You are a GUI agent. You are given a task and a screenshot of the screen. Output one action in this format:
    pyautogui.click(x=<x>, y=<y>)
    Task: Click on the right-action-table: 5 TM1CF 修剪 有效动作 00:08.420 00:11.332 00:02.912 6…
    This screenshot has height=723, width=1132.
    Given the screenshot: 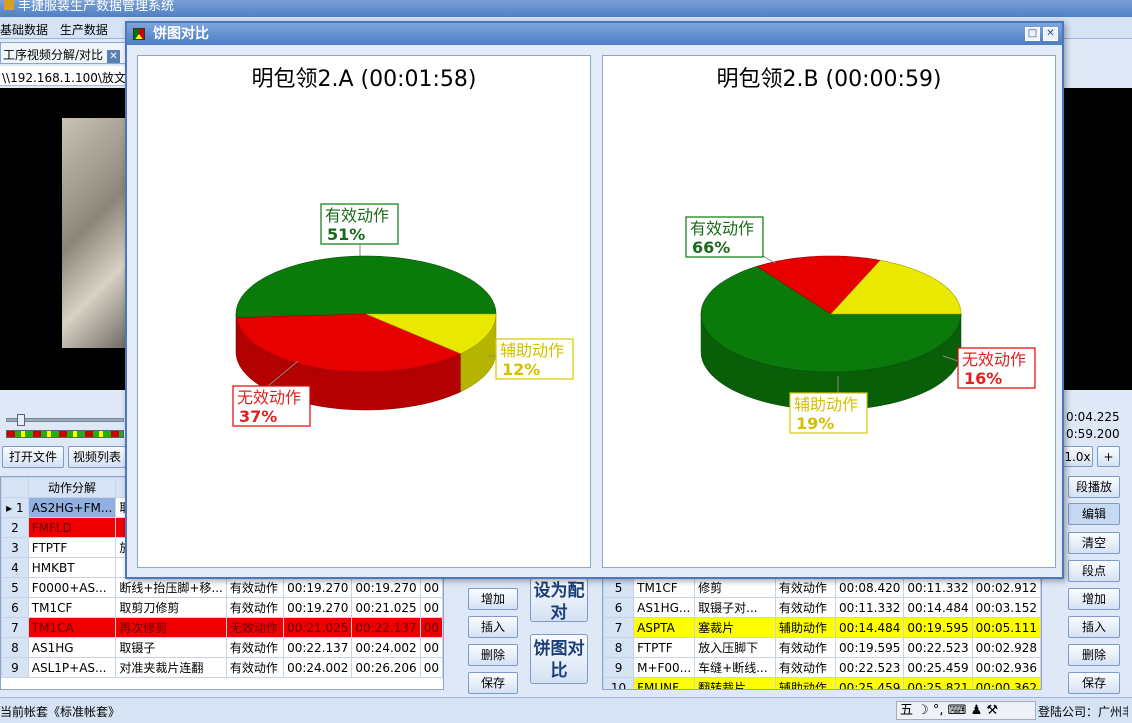 What is the action you would take?
    pyautogui.click(x=822, y=633)
    